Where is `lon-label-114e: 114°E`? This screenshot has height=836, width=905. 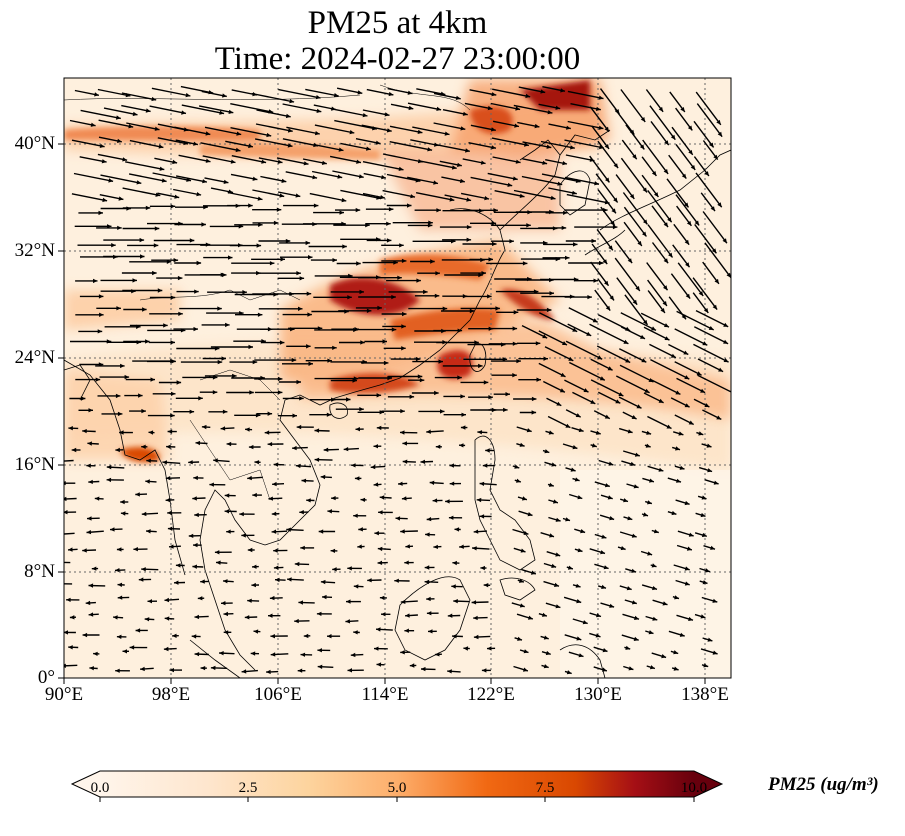 lon-label-114e: 114°E is located at coordinates (385, 694).